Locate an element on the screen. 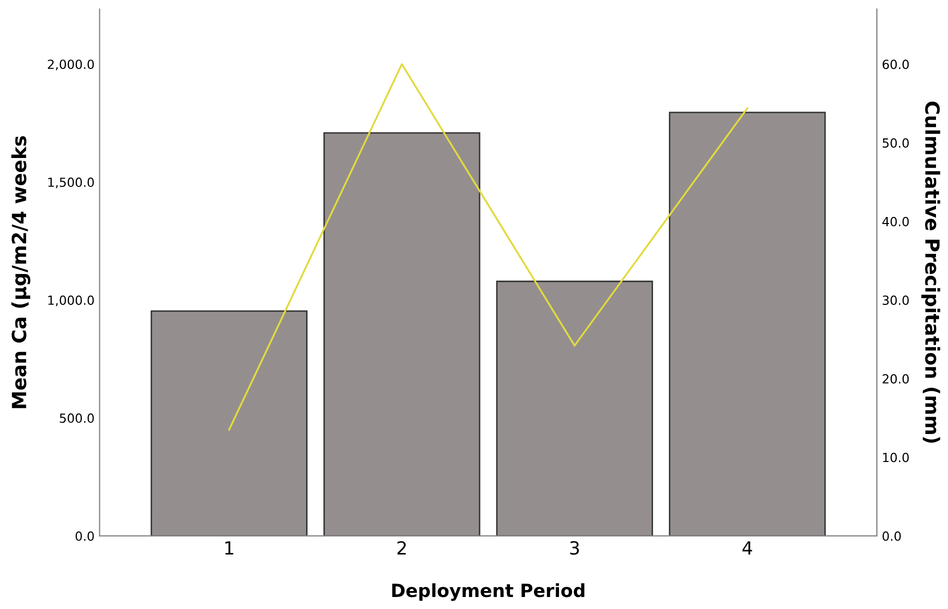  y-tick-label: 1,000.0 is located at coordinates (71, 300).